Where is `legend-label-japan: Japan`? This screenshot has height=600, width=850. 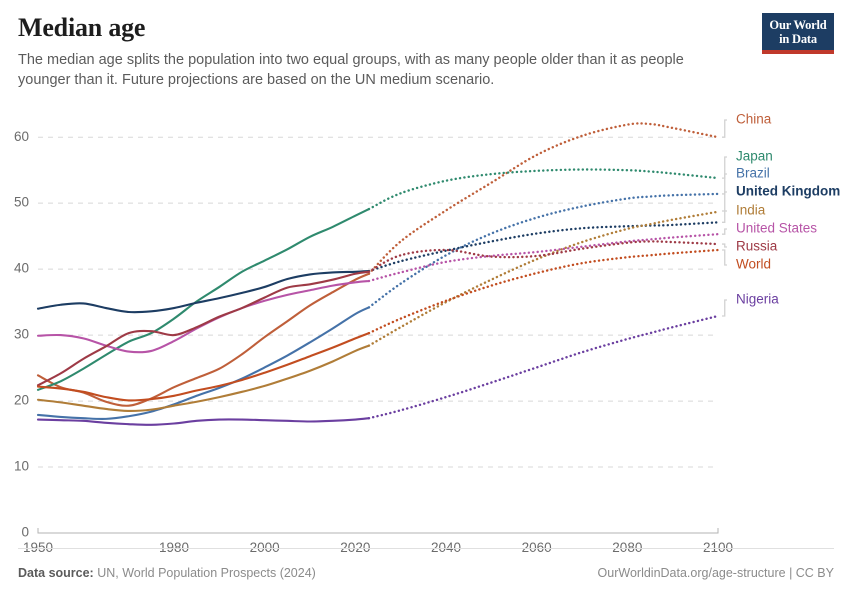
legend-label-japan: Japan is located at coordinates (754, 156).